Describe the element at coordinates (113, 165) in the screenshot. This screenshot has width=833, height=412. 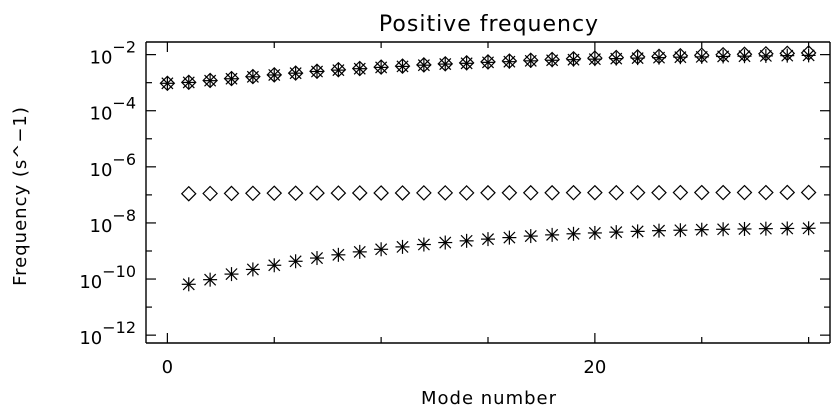
I see `y-tick-label: 10⁻⁶` at that location.